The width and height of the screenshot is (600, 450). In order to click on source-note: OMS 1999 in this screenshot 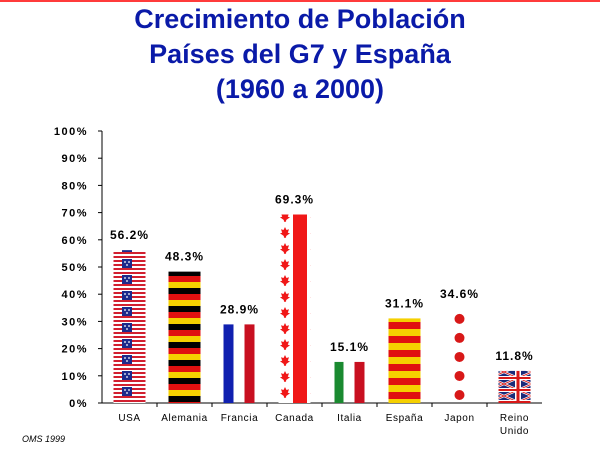, I will do `click(44, 439)`.